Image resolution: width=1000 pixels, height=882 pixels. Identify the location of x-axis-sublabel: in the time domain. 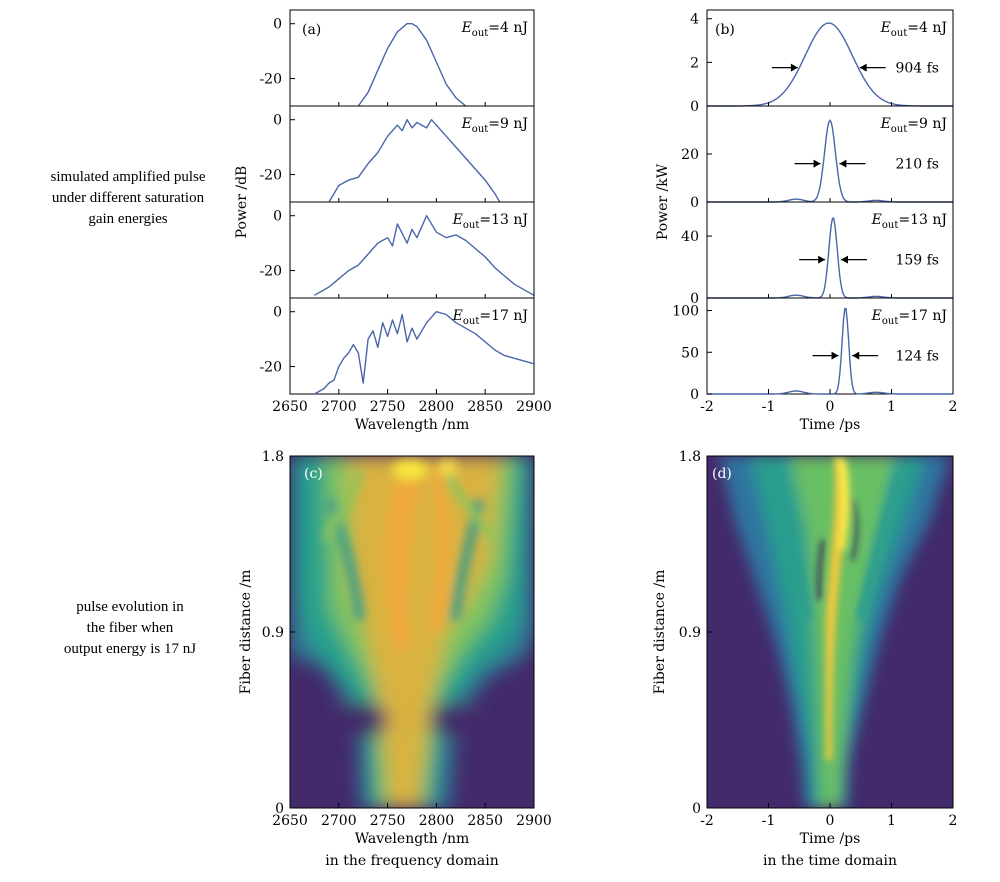
(830, 861).